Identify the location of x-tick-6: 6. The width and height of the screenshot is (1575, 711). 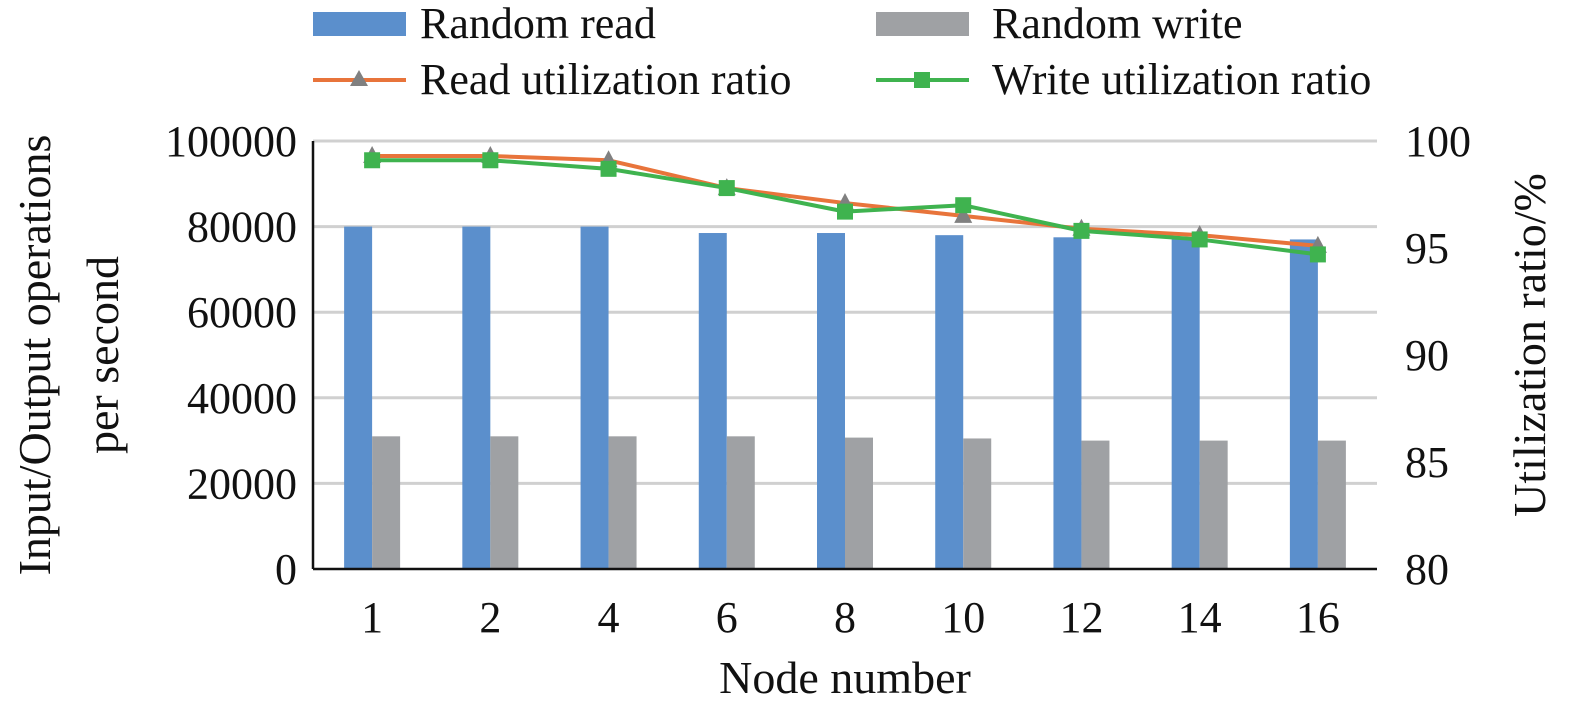
(727, 617).